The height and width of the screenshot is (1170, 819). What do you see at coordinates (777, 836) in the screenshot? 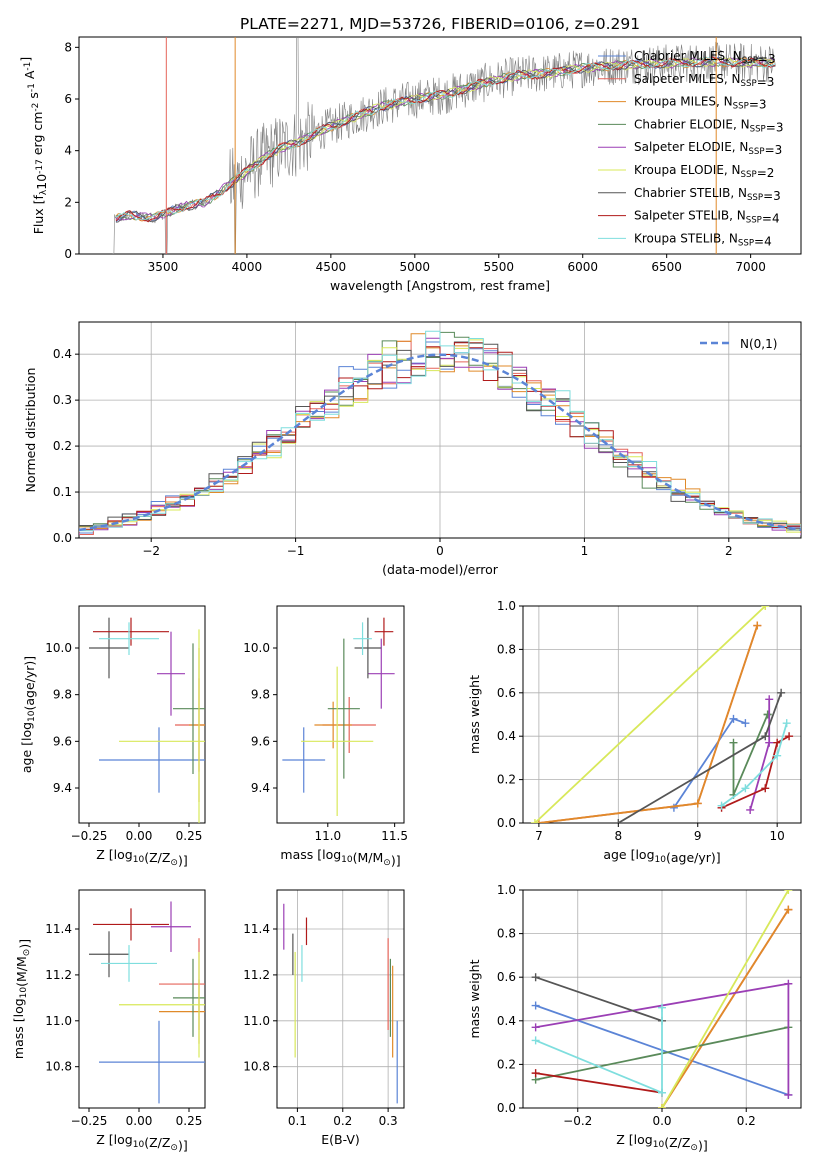
I see `x-tick-label: 10` at bounding box center [777, 836].